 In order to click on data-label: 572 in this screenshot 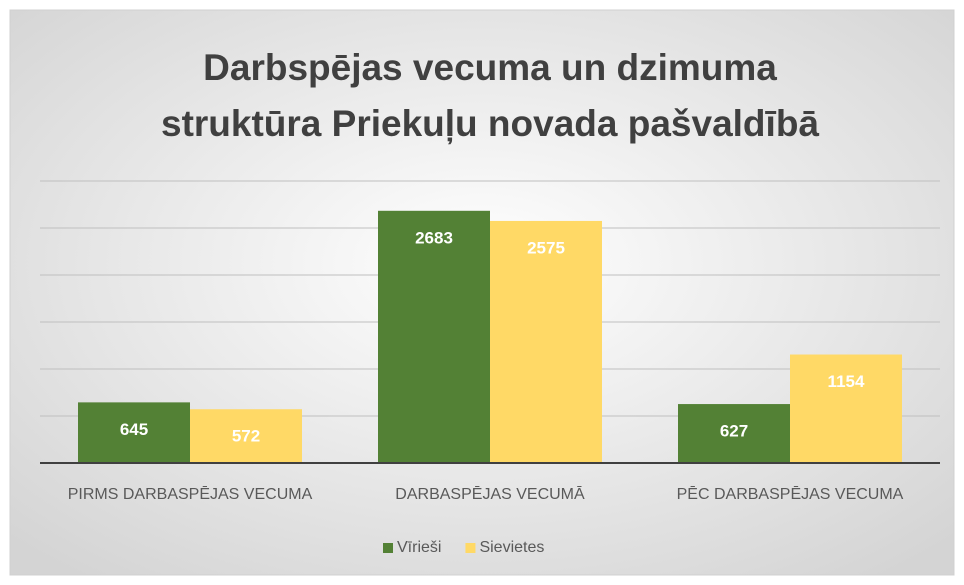, I will do `click(246, 436)`.